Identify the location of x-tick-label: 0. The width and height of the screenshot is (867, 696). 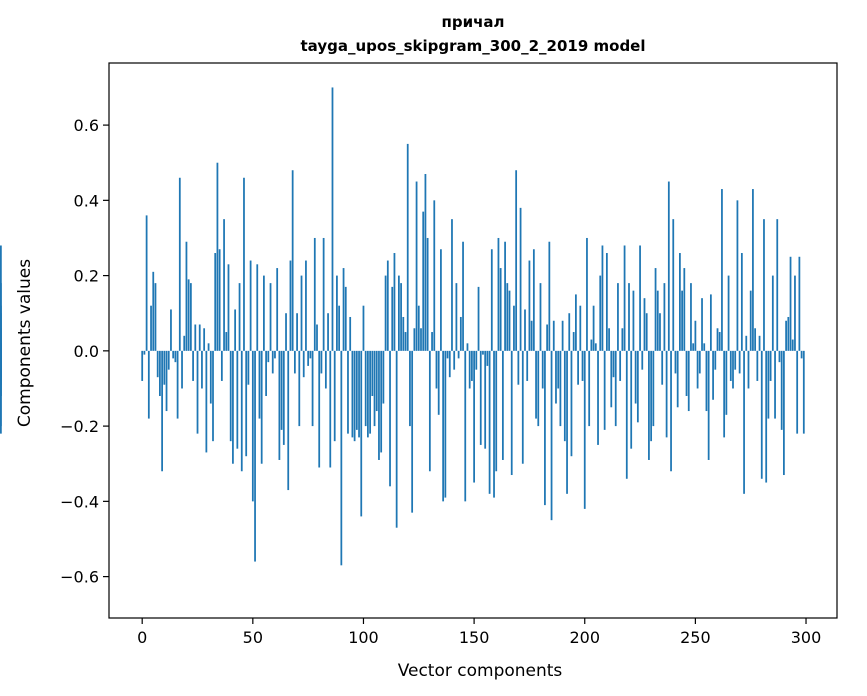
(142, 637).